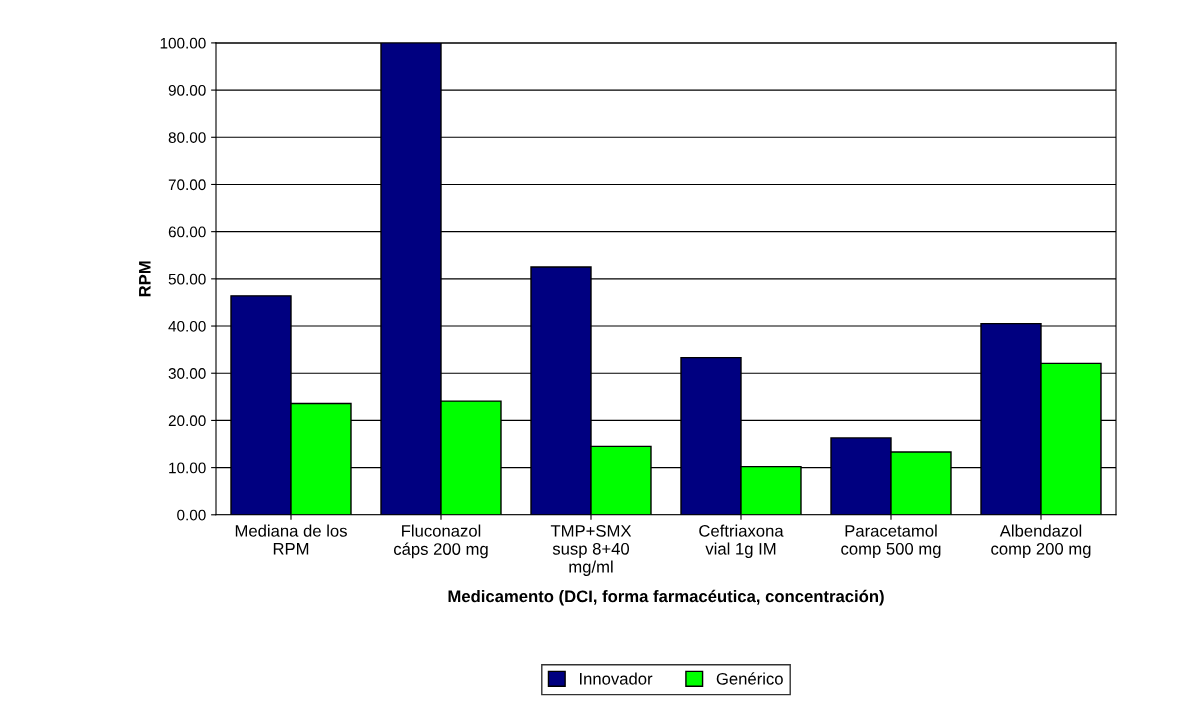  Describe the element at coordinates (187, 185) in the screenshot. I see `y-tick-label: 70.00` at that location.